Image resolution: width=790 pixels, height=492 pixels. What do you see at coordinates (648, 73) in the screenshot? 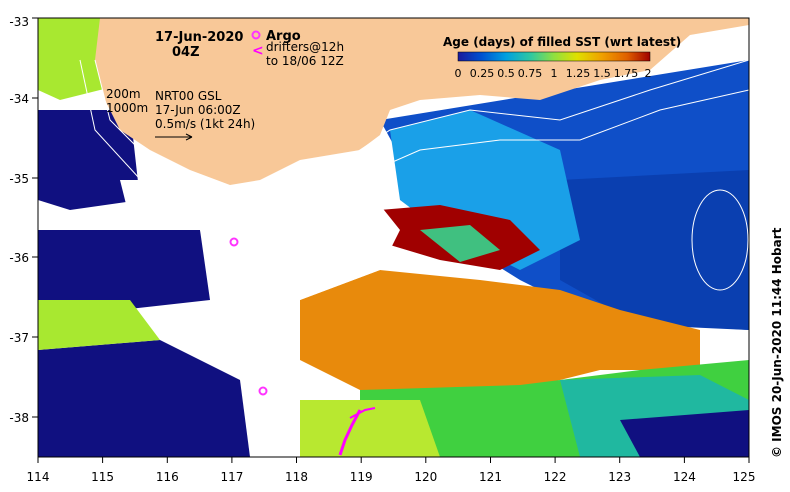
I see `colorbar-tick: 2` at bounding box center [648, 73].